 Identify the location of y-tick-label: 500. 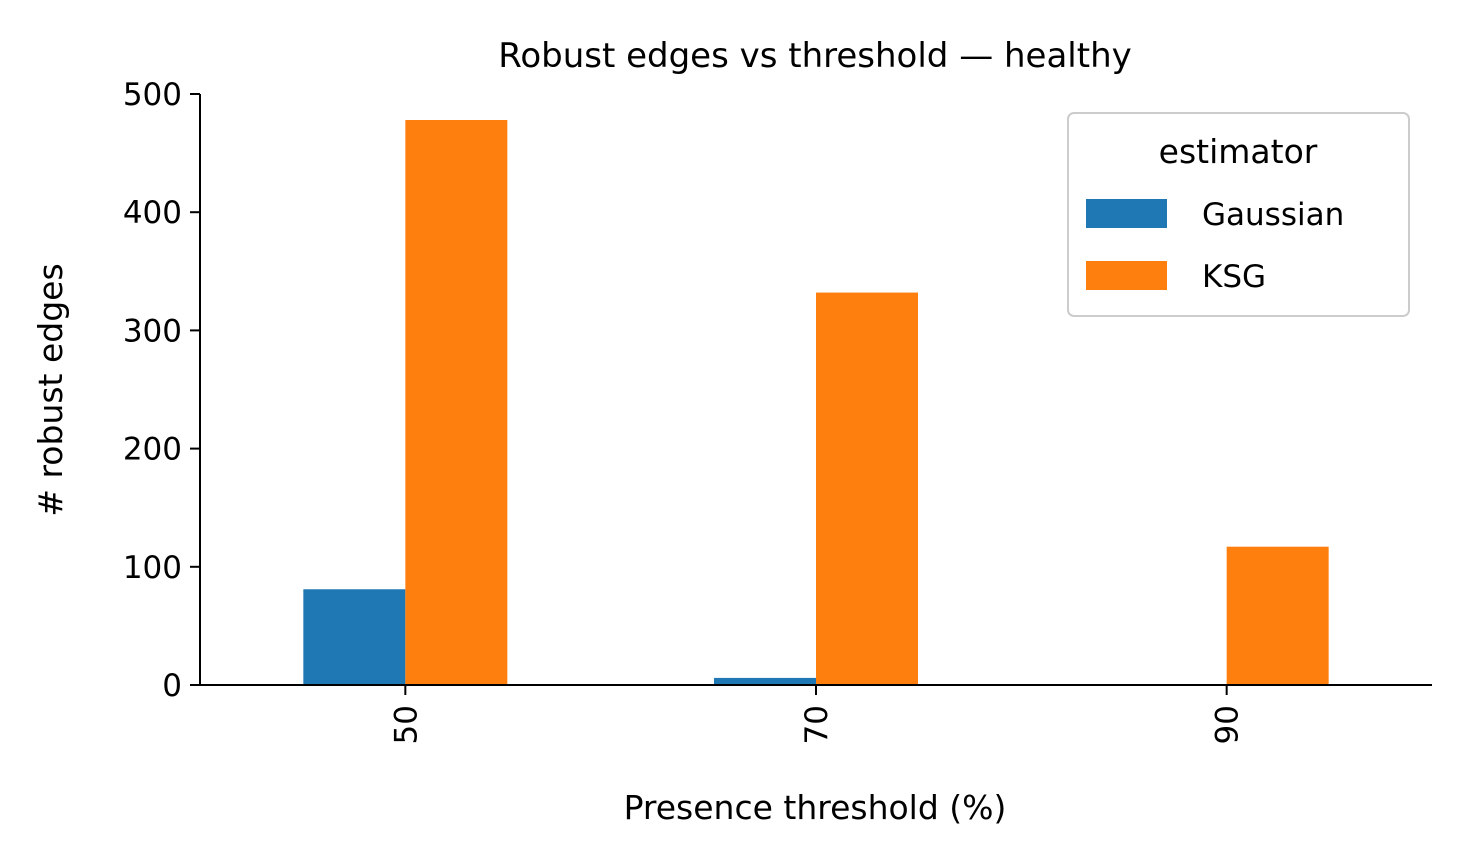
(152, 95).